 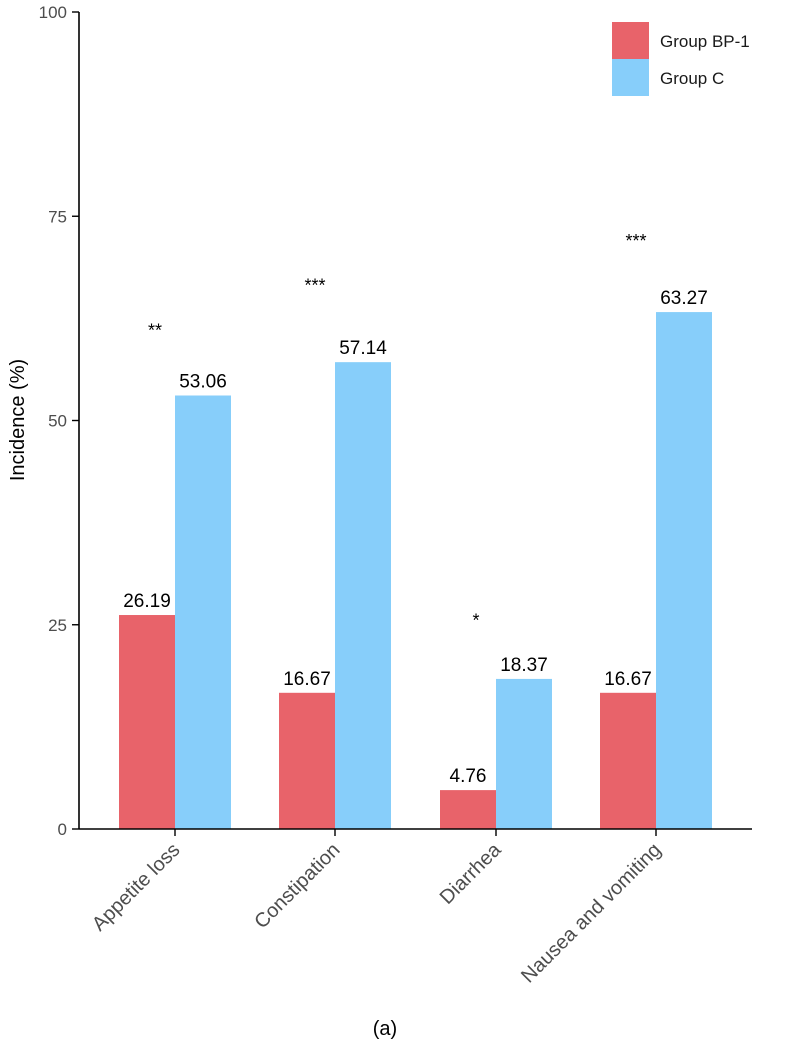 What do you see at coordinates (57, 216) in the screenshot?
I see `y-tick-label: 75` at bounding box center [57, 216].